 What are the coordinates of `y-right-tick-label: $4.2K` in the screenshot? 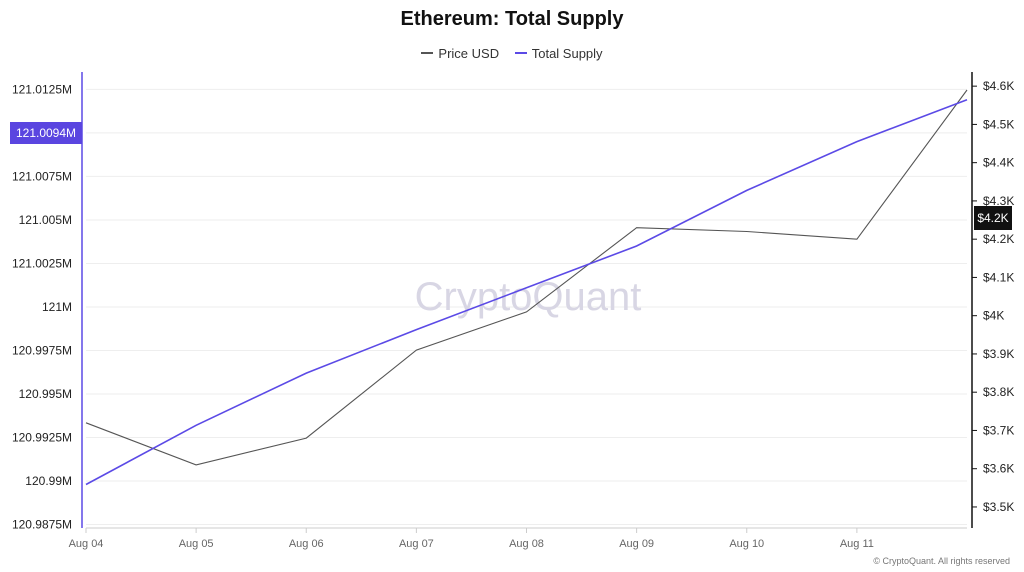 It's located at (998, 239).